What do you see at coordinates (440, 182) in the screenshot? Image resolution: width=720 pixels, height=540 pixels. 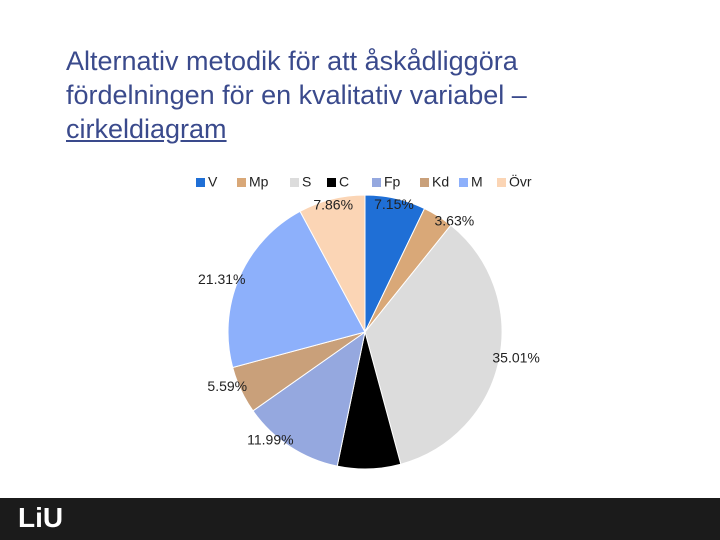 I see `legend-label: Kd` at bounding box center [440, 182].